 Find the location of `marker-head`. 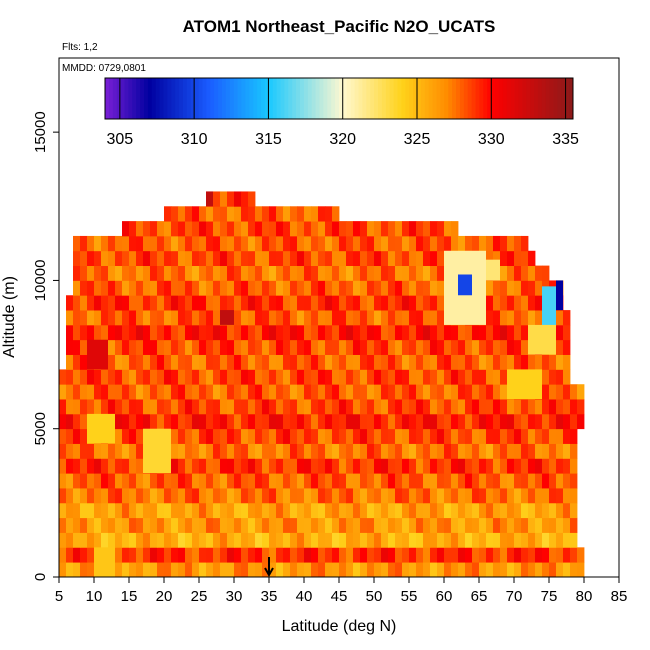

marker-head is located at coordinates (269, 572).